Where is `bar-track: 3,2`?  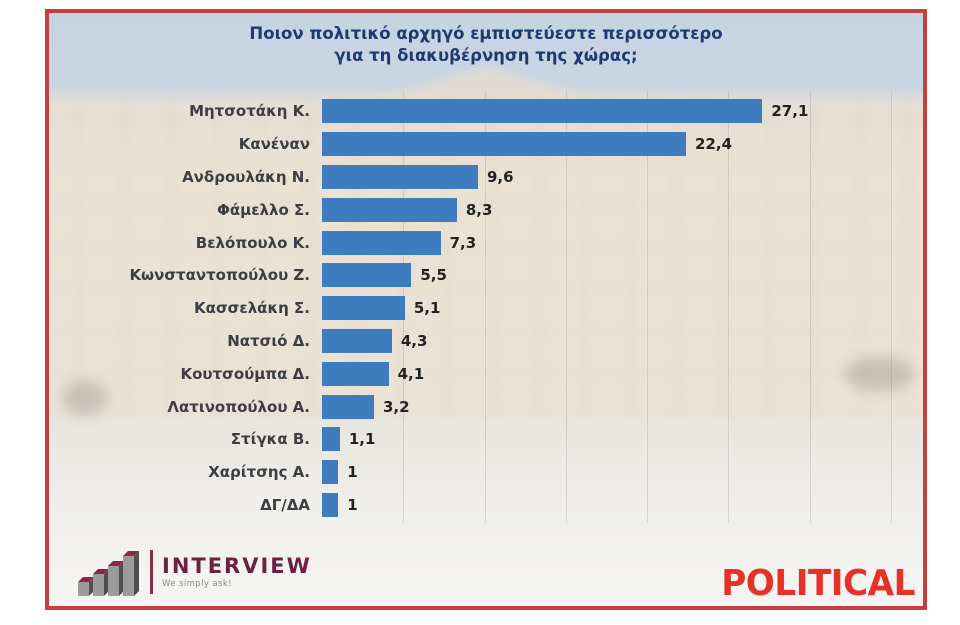
bar-track: 3,2 is located at coordinates (614, 406).